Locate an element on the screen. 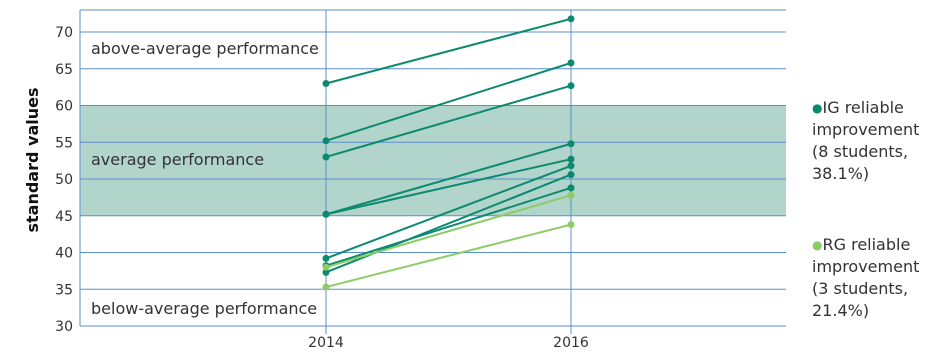 The width and height of the screenshot is (947, 353). region-label-above: above-average performance is located at coordinates (205, 48).